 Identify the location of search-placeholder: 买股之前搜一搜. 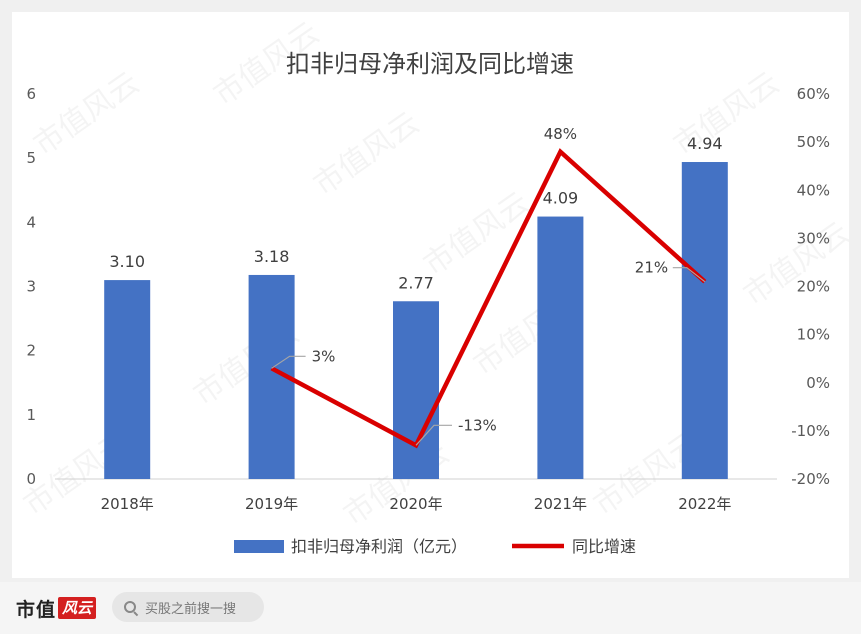
(191, 609).